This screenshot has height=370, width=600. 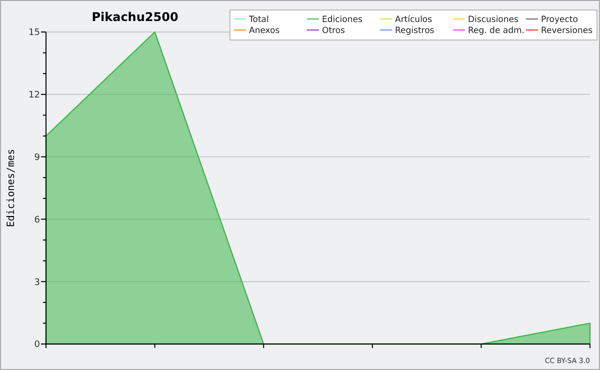 I want to click on y-tick-label: 12, so click(x=34, y=95).